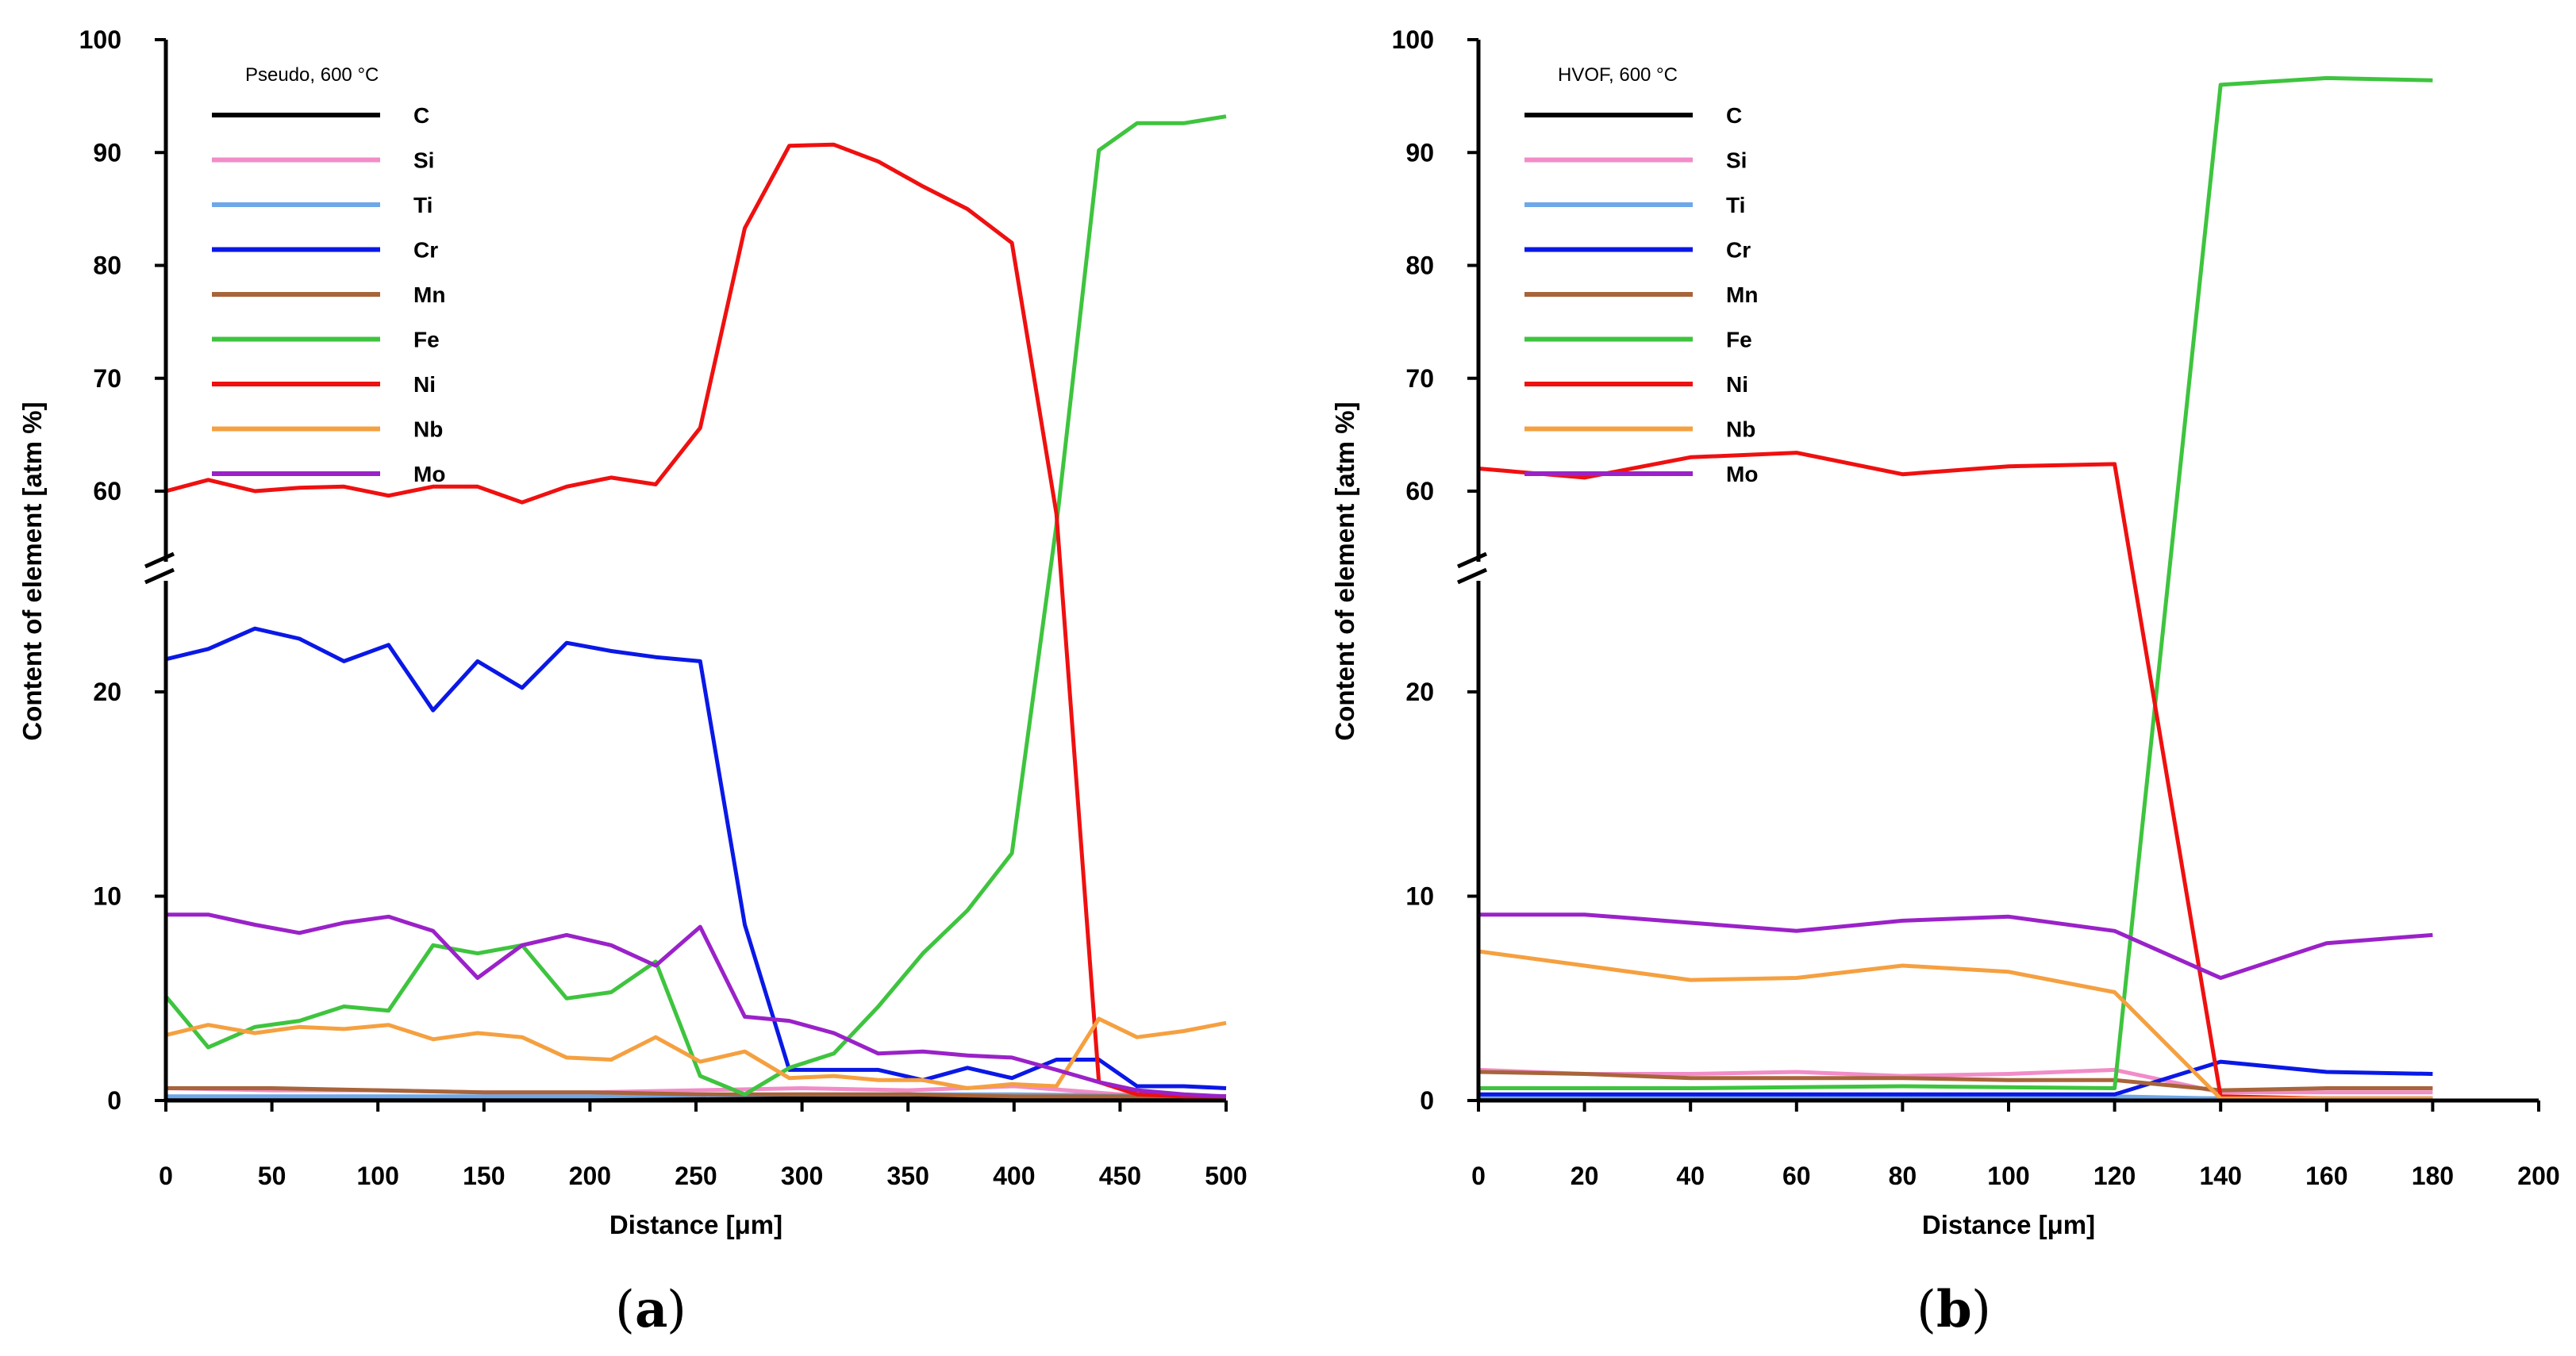 The height and width of the screenshot is (1356, 2576). Describe the element at coordinates (1618, 75) in the screenshot. I see `chart-title: HVOF, 600 °C` at that location.